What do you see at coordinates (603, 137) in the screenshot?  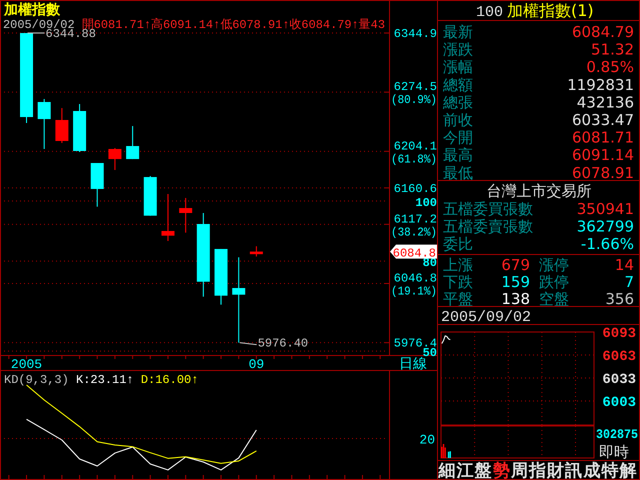 I see `text: 6081.71` at bounding box center [603, 137].